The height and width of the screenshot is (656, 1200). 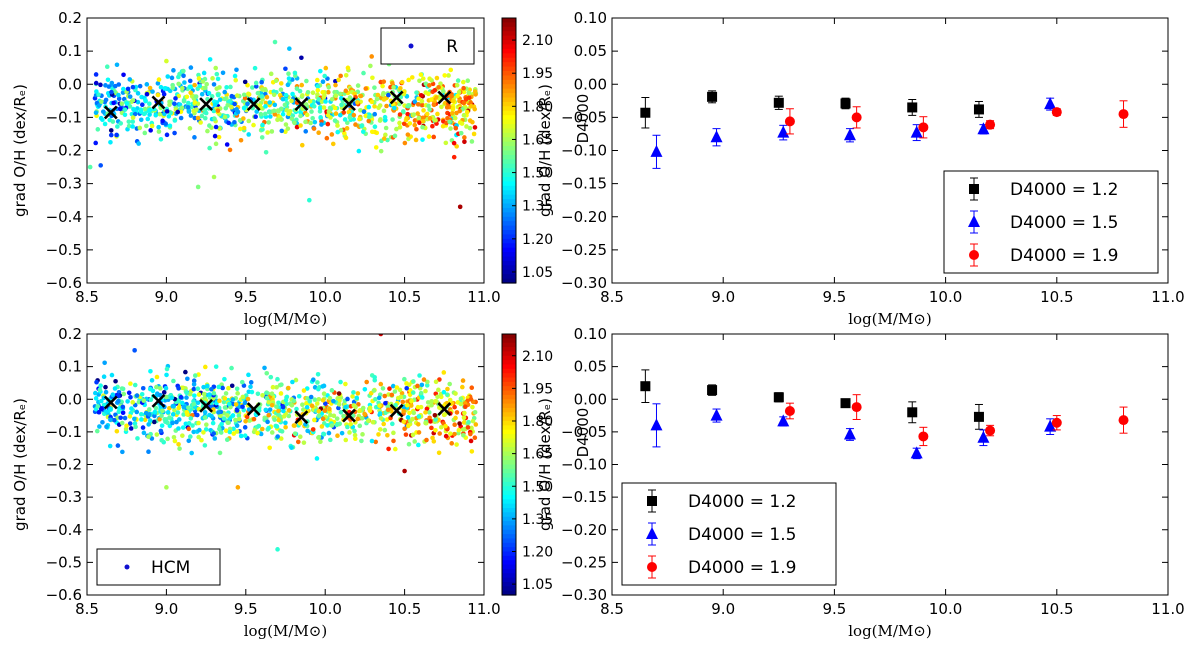 What do you see at coordinates (1064, 223) in the screenshot?
I see `legend-label: D4000 = 1.5` at bounding box center [1064, 223].